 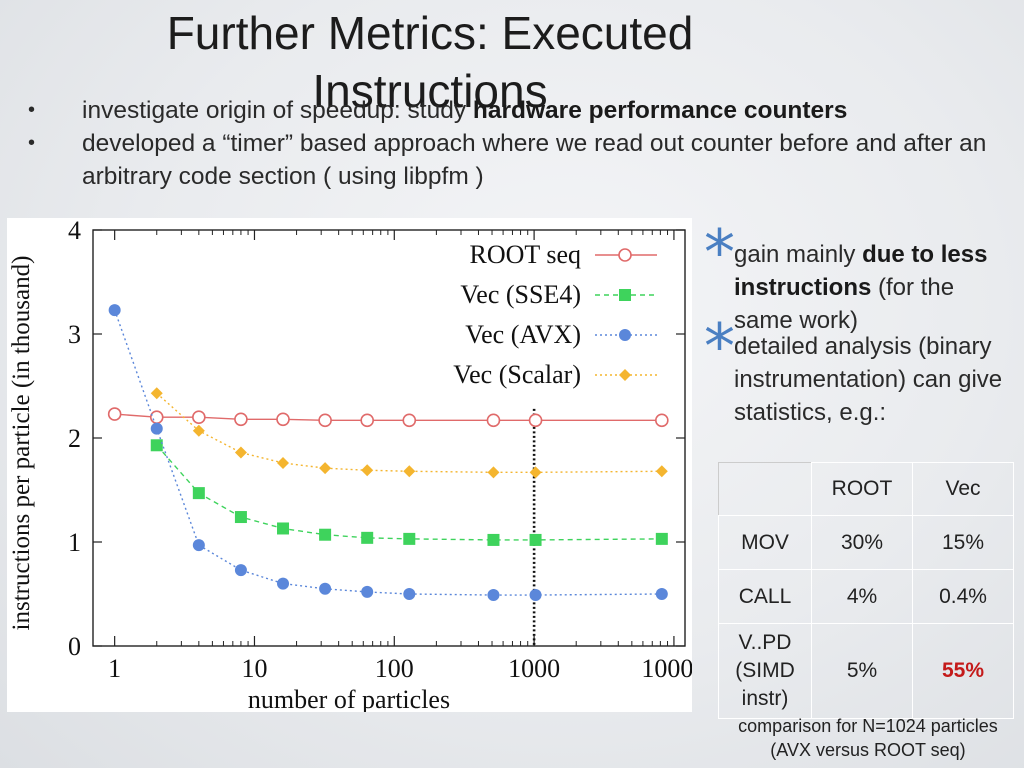 I want to click on table-header-row: ROOT Vec, so click(x=866, y=489).